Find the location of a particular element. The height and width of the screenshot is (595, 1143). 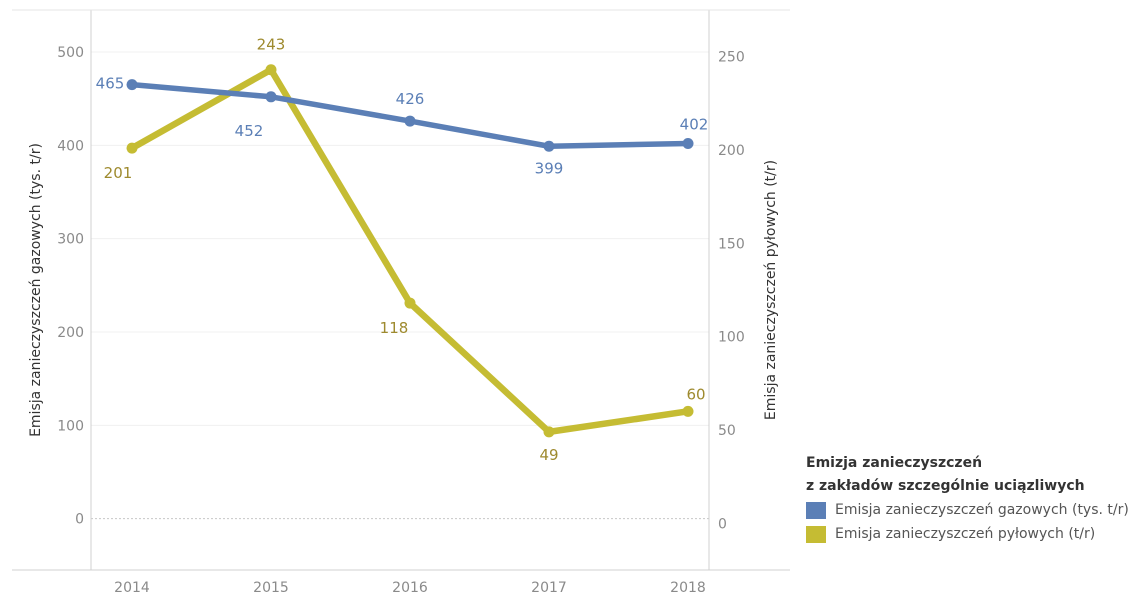

legend-title-line1: Emizja zanieczyszczeń is located at coordinates (894, 463).